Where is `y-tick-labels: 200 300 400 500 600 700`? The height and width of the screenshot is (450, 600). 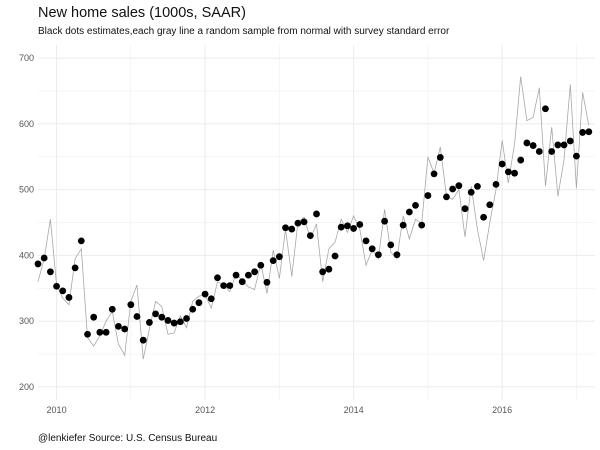 y-tick-labels: 200 300 400 500 600 700 is located at coordinates (26, 222).